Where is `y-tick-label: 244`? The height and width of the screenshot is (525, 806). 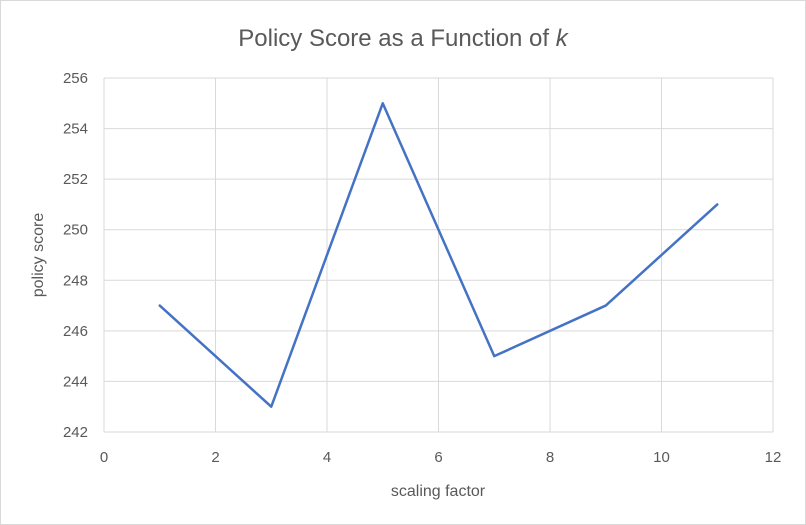 y-tick-label: 244 is located at coordinates (75, 381).